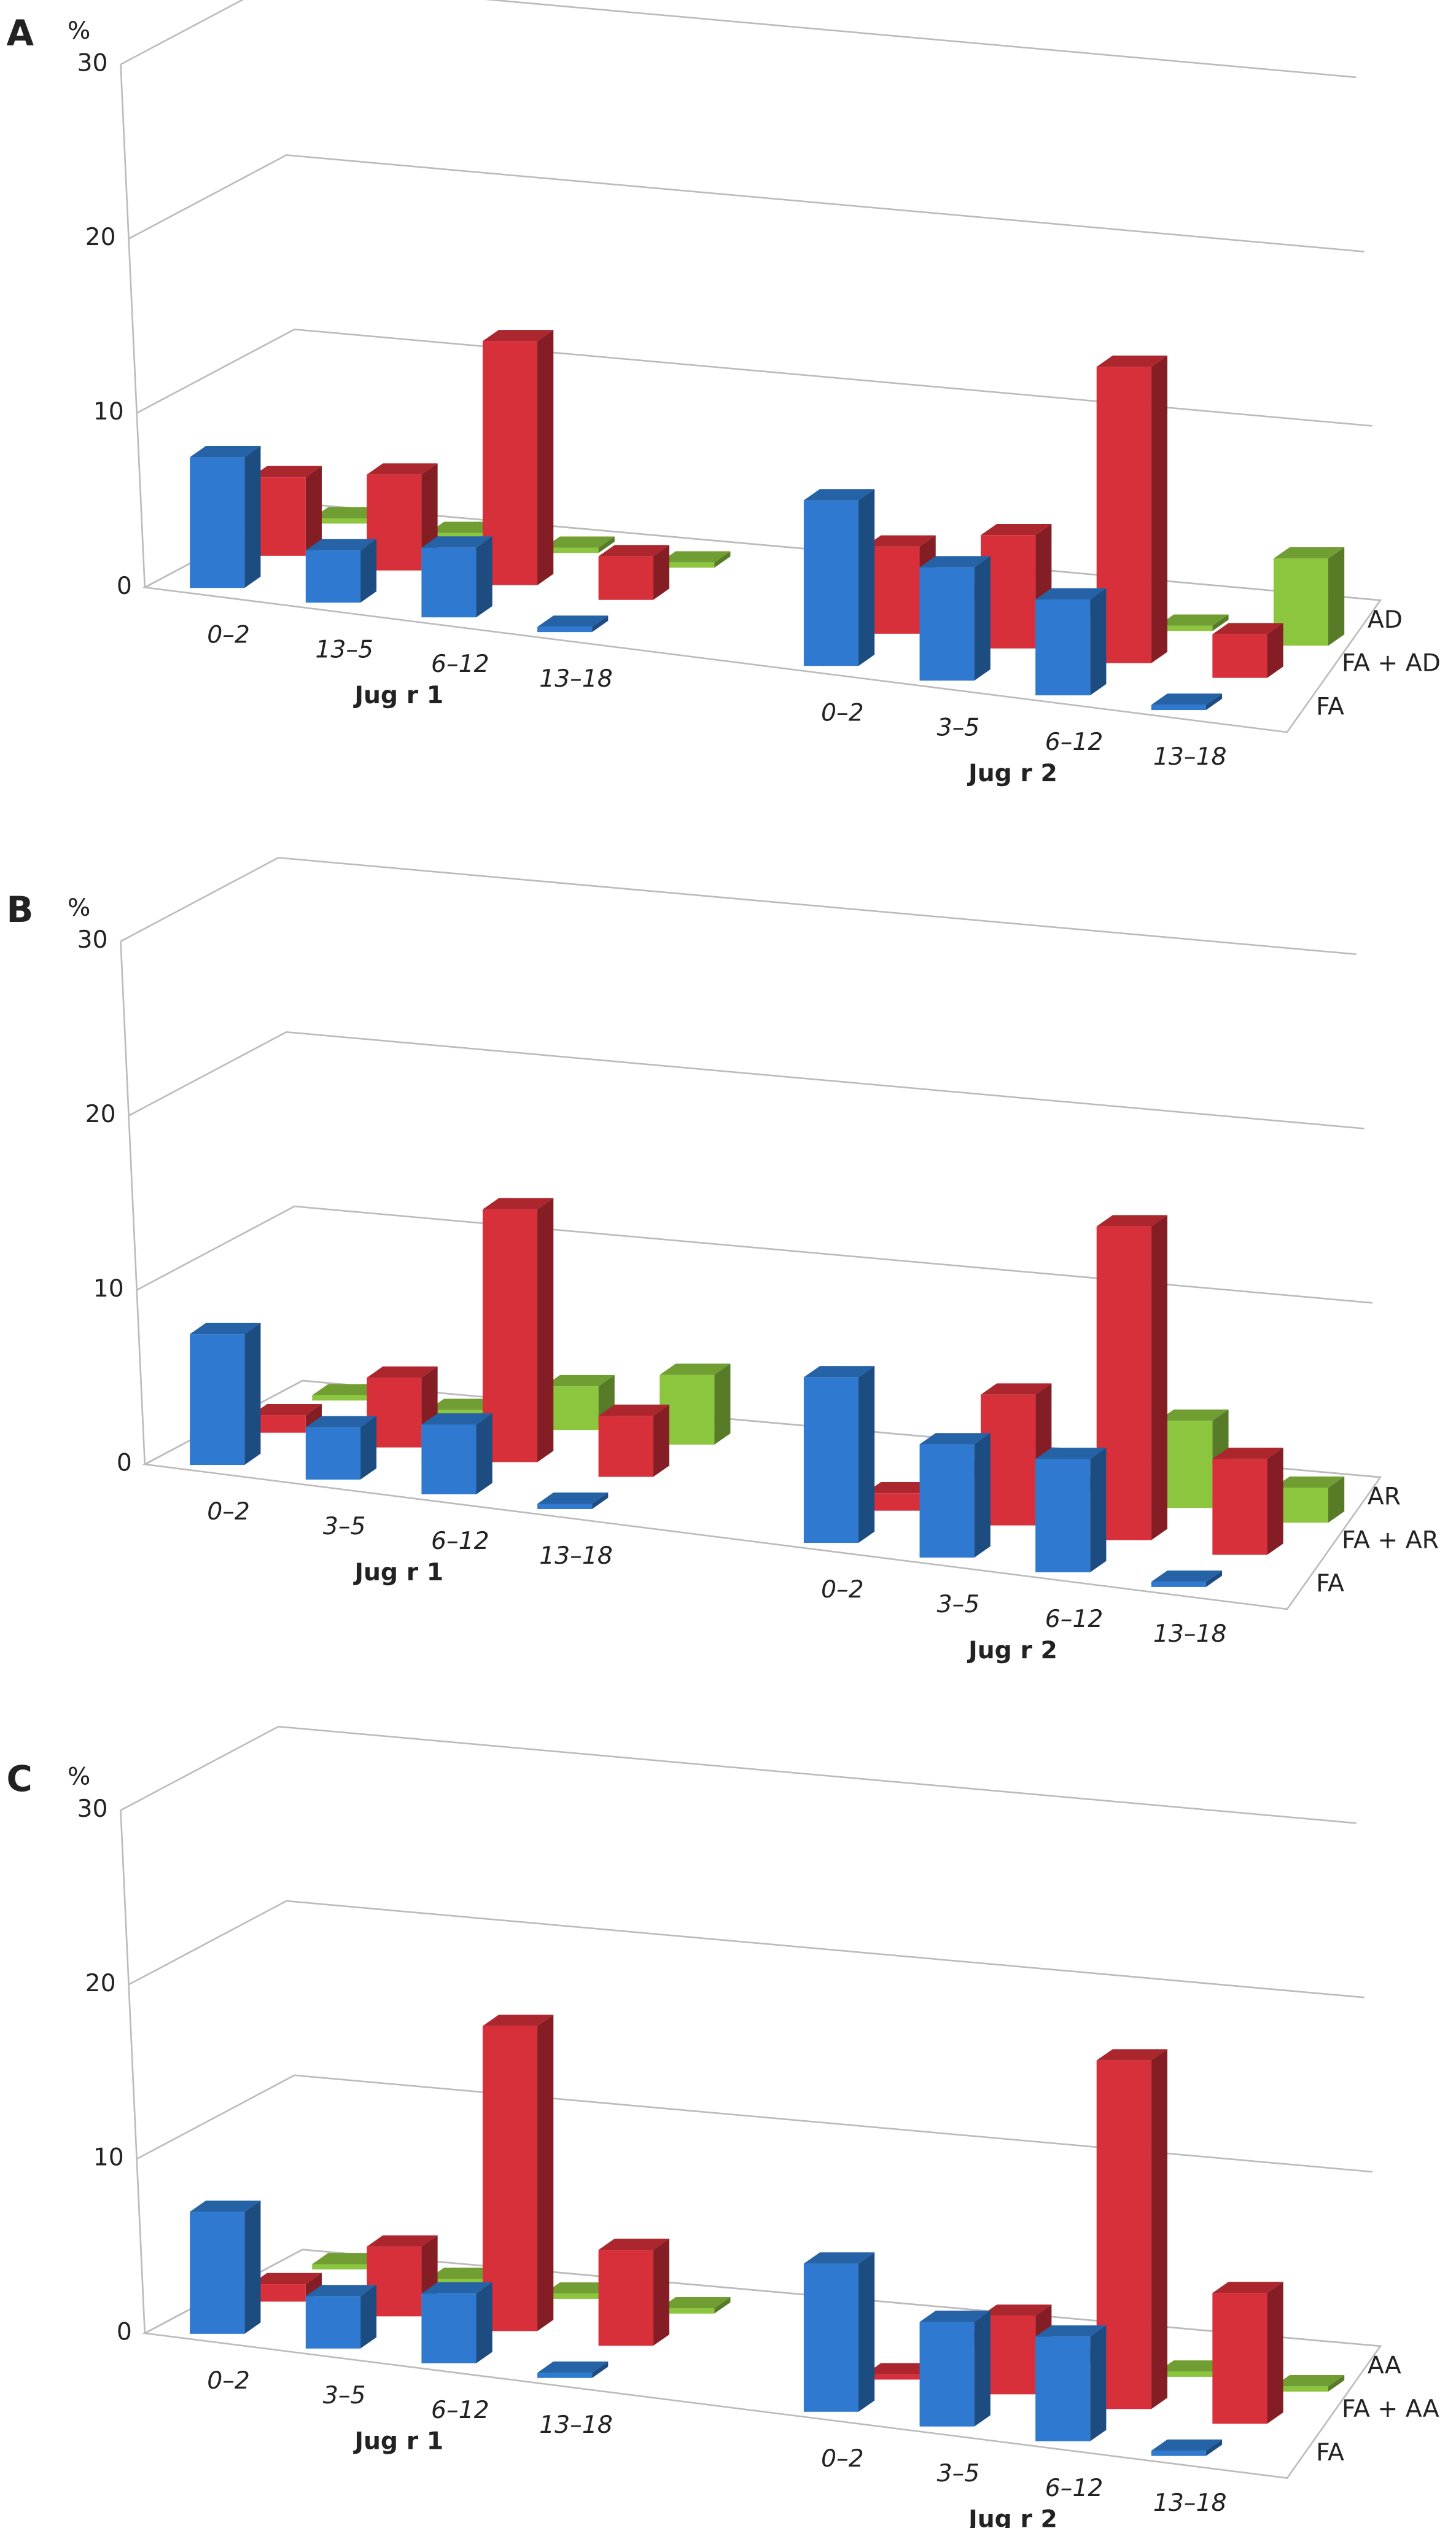 Image resolution: width=1456 pixels, height=2528 pixels. I want to click on x-tick-label: 13–5, so click(344, 649).